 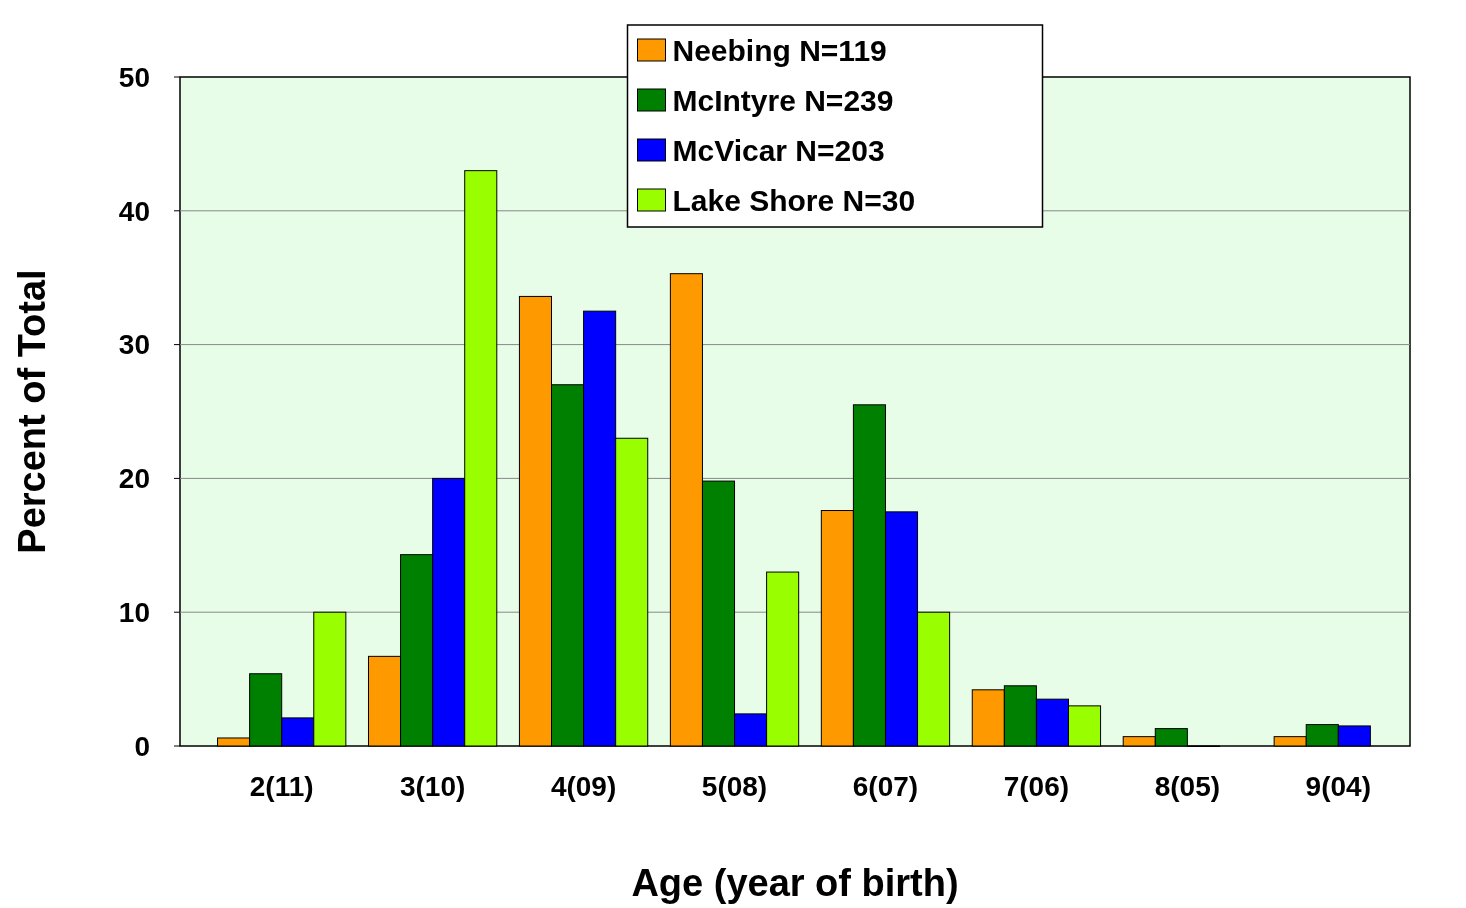 What do you see at coordinates (583, 786) in the screenshot?
I see `x-tick-label: 4(09)` at bounding box center [583, 786].